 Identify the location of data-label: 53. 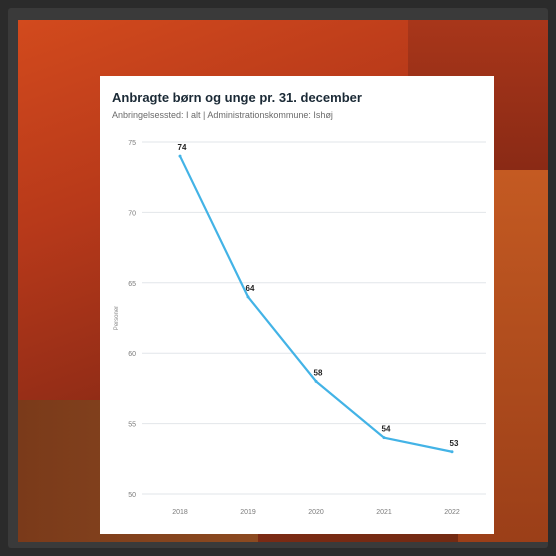
(454, 443).